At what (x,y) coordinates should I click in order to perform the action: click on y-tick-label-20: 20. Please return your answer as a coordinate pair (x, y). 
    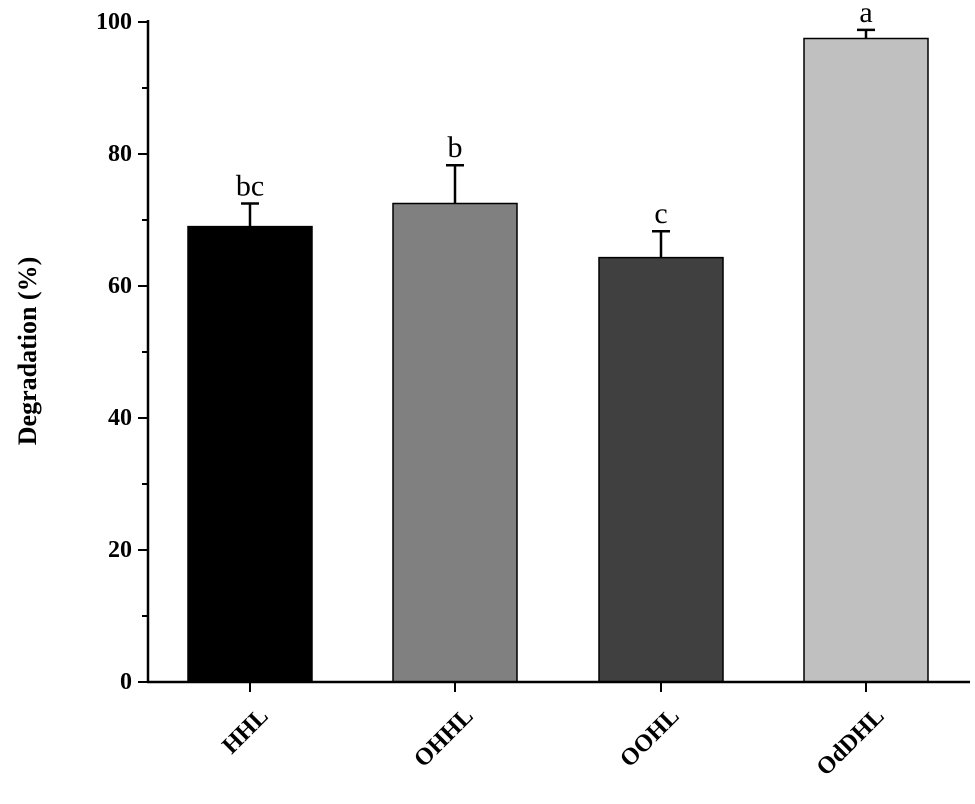
    Looking at the image, I should click on (120, 550).